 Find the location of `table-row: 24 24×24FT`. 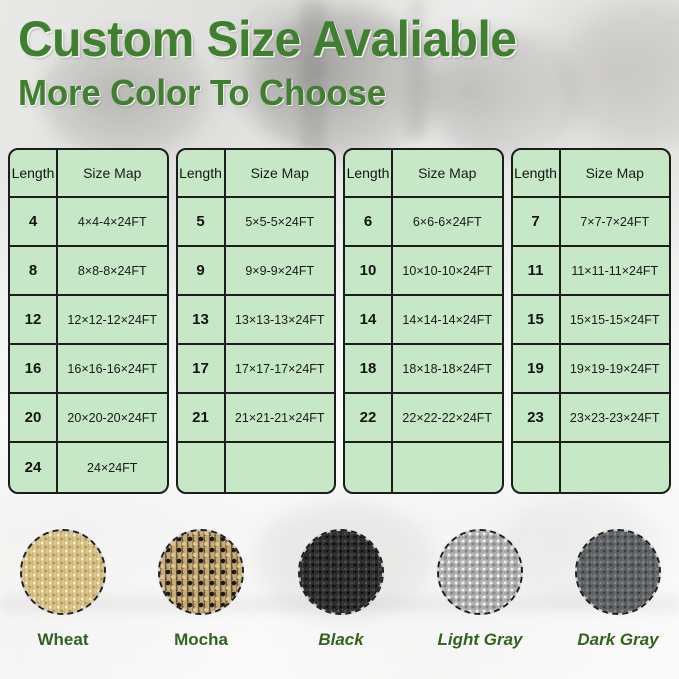

table-row: 24 24×24FT is located at coordinates (88, 467).